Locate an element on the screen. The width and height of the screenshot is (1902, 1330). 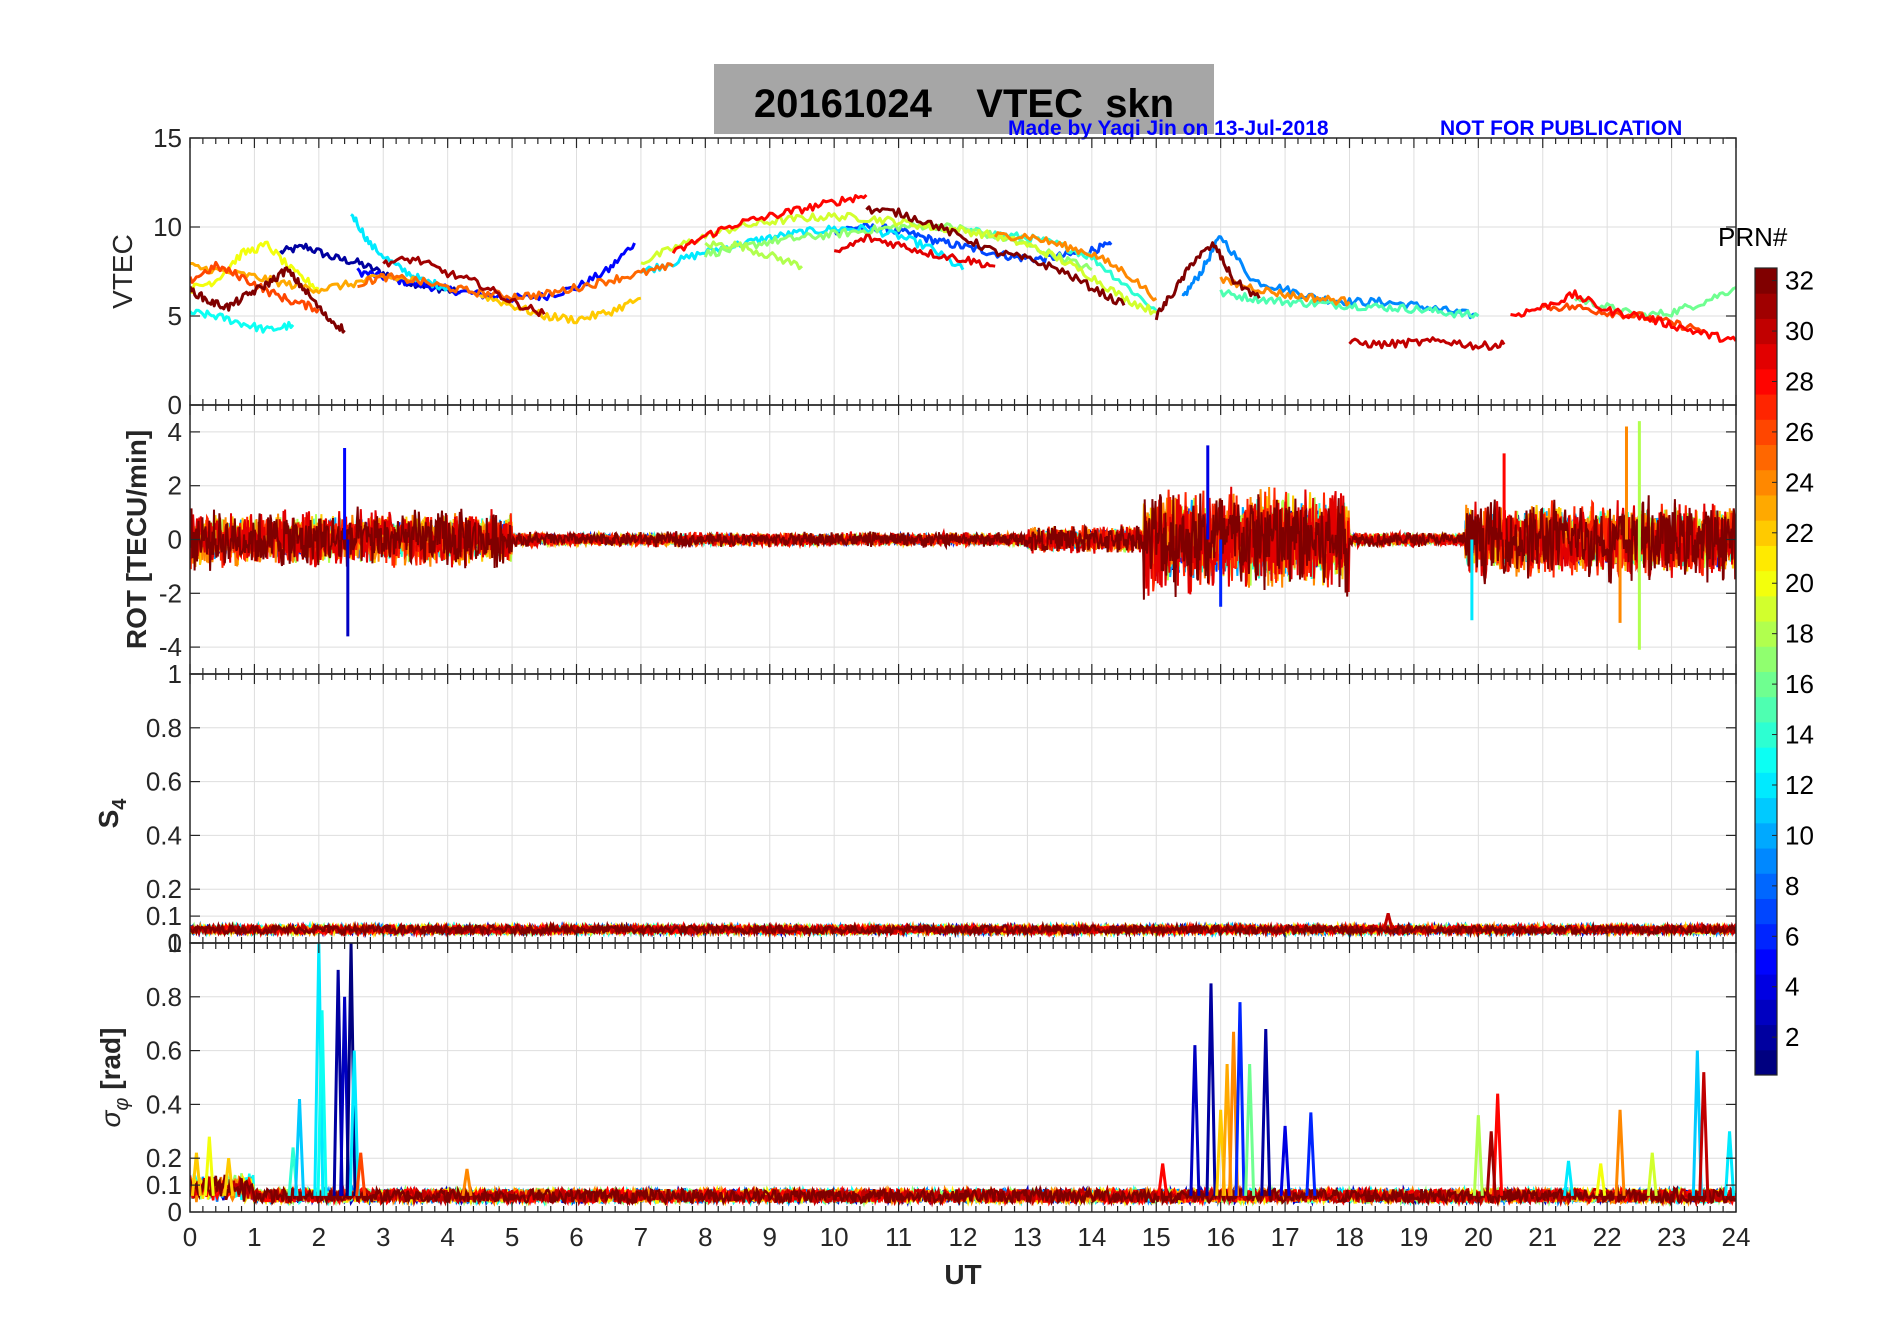
x-axis-label: UT is located at coordinates (962, 1274).